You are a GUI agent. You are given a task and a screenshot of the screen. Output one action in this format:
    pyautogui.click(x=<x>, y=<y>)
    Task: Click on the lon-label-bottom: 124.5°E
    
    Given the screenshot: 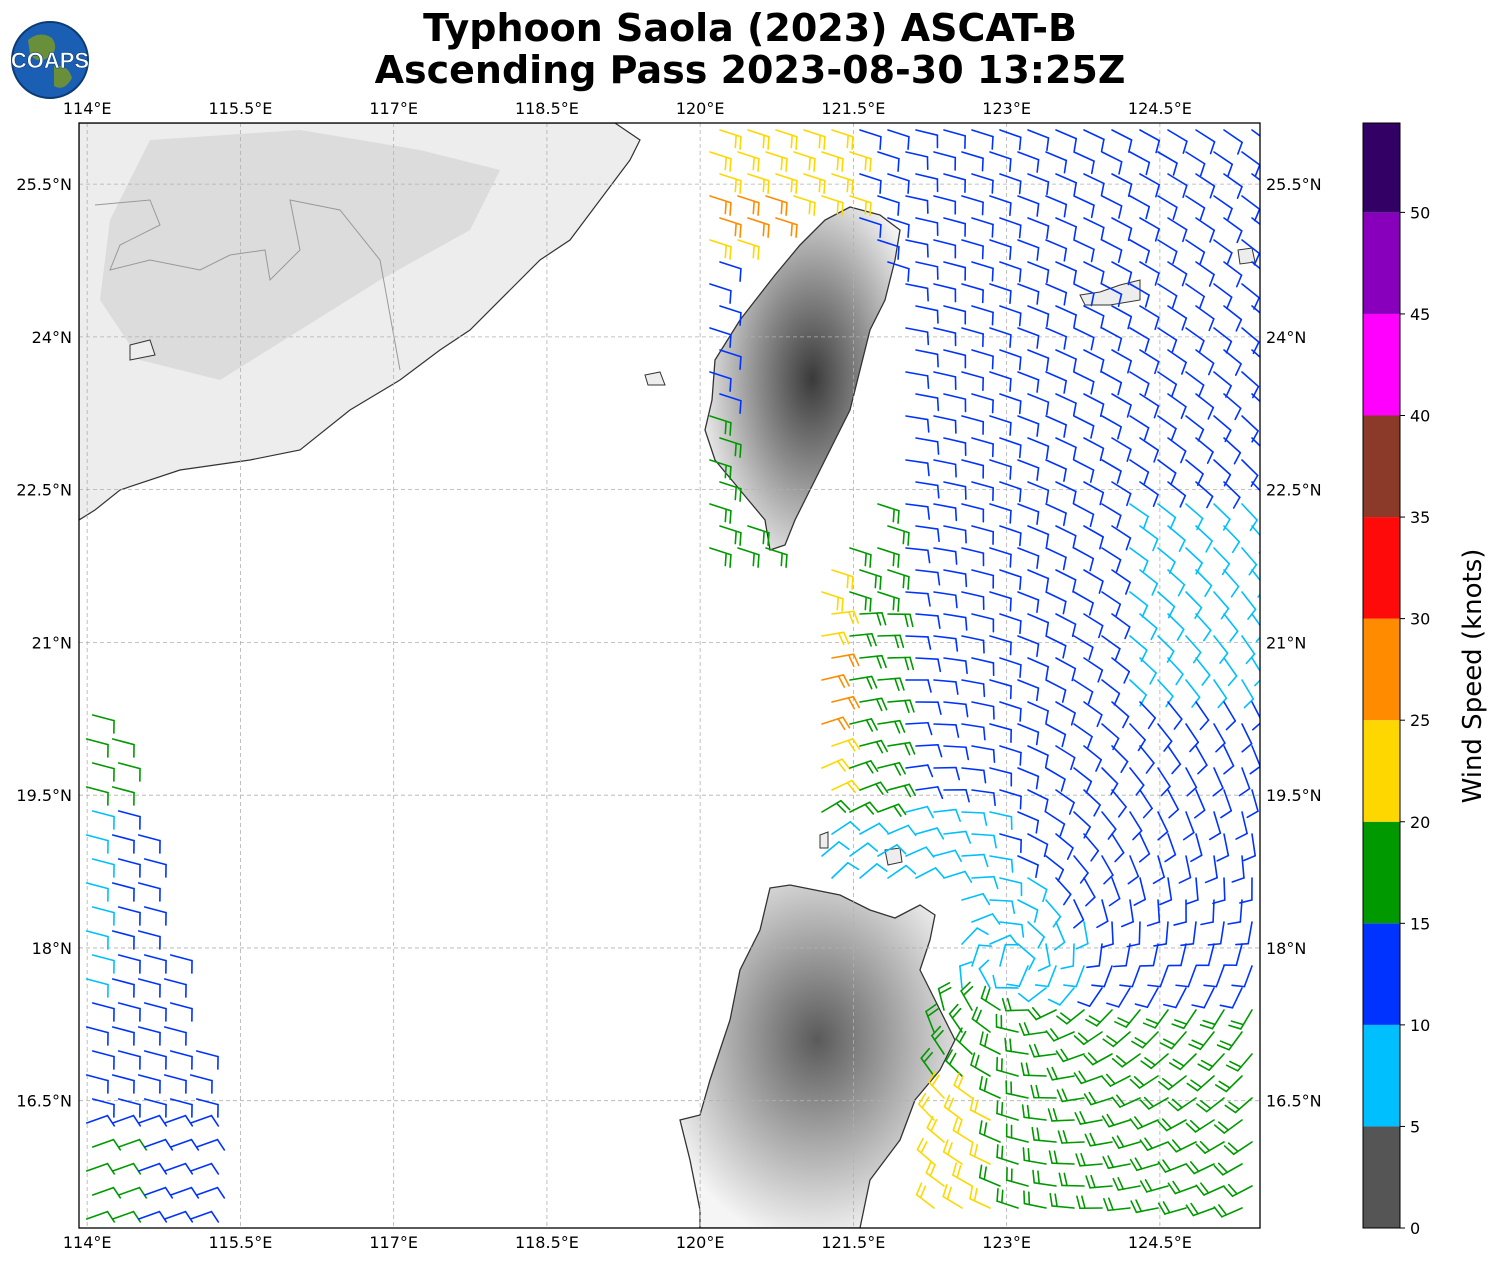 What is the action you would take?
    pyautogui.click(x=1160, y=1242)
    